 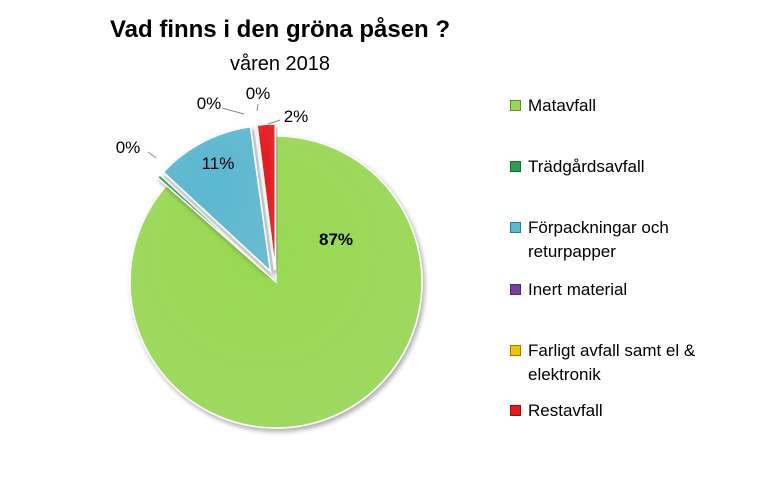 What do you see at coordinates (212, 224) in the screenshot?
I see `pie-slice-tradgardsavfall` at bounding box center [212, 224].